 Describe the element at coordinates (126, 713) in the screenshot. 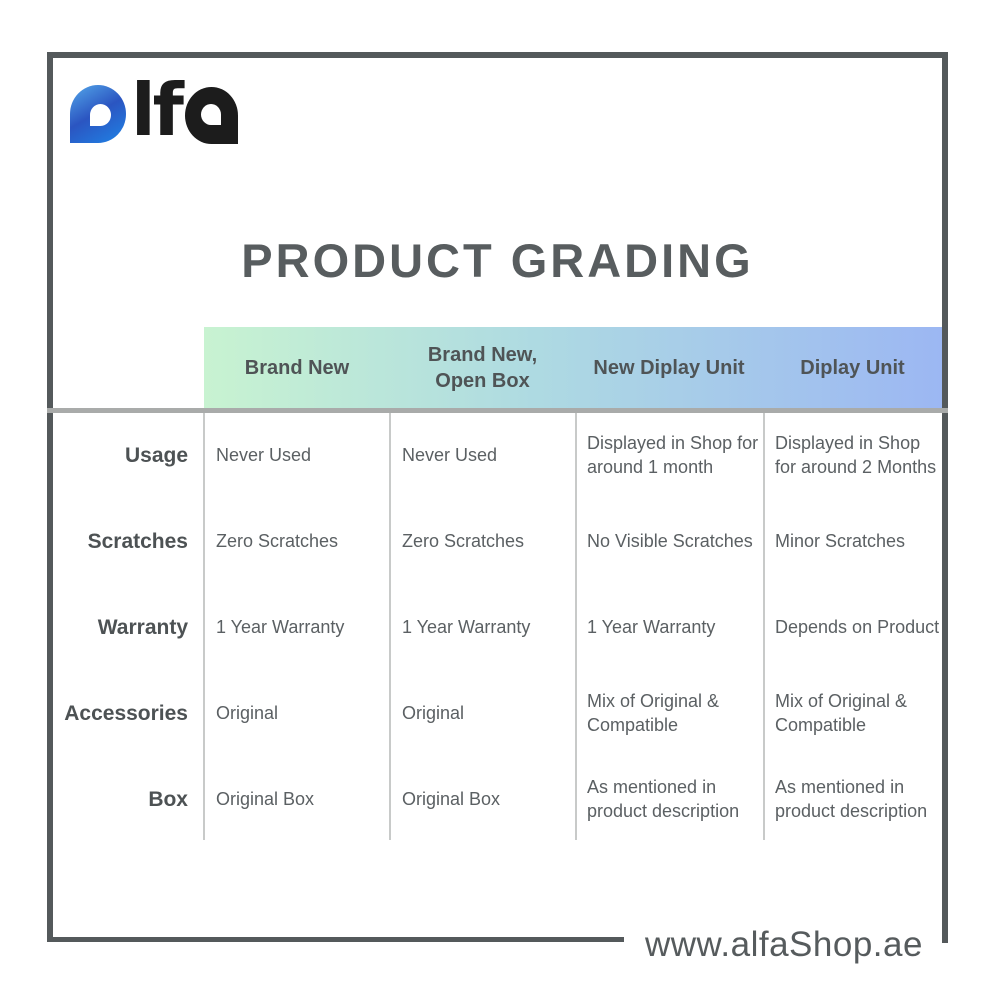

I see `row-header: Accessories` at that location.